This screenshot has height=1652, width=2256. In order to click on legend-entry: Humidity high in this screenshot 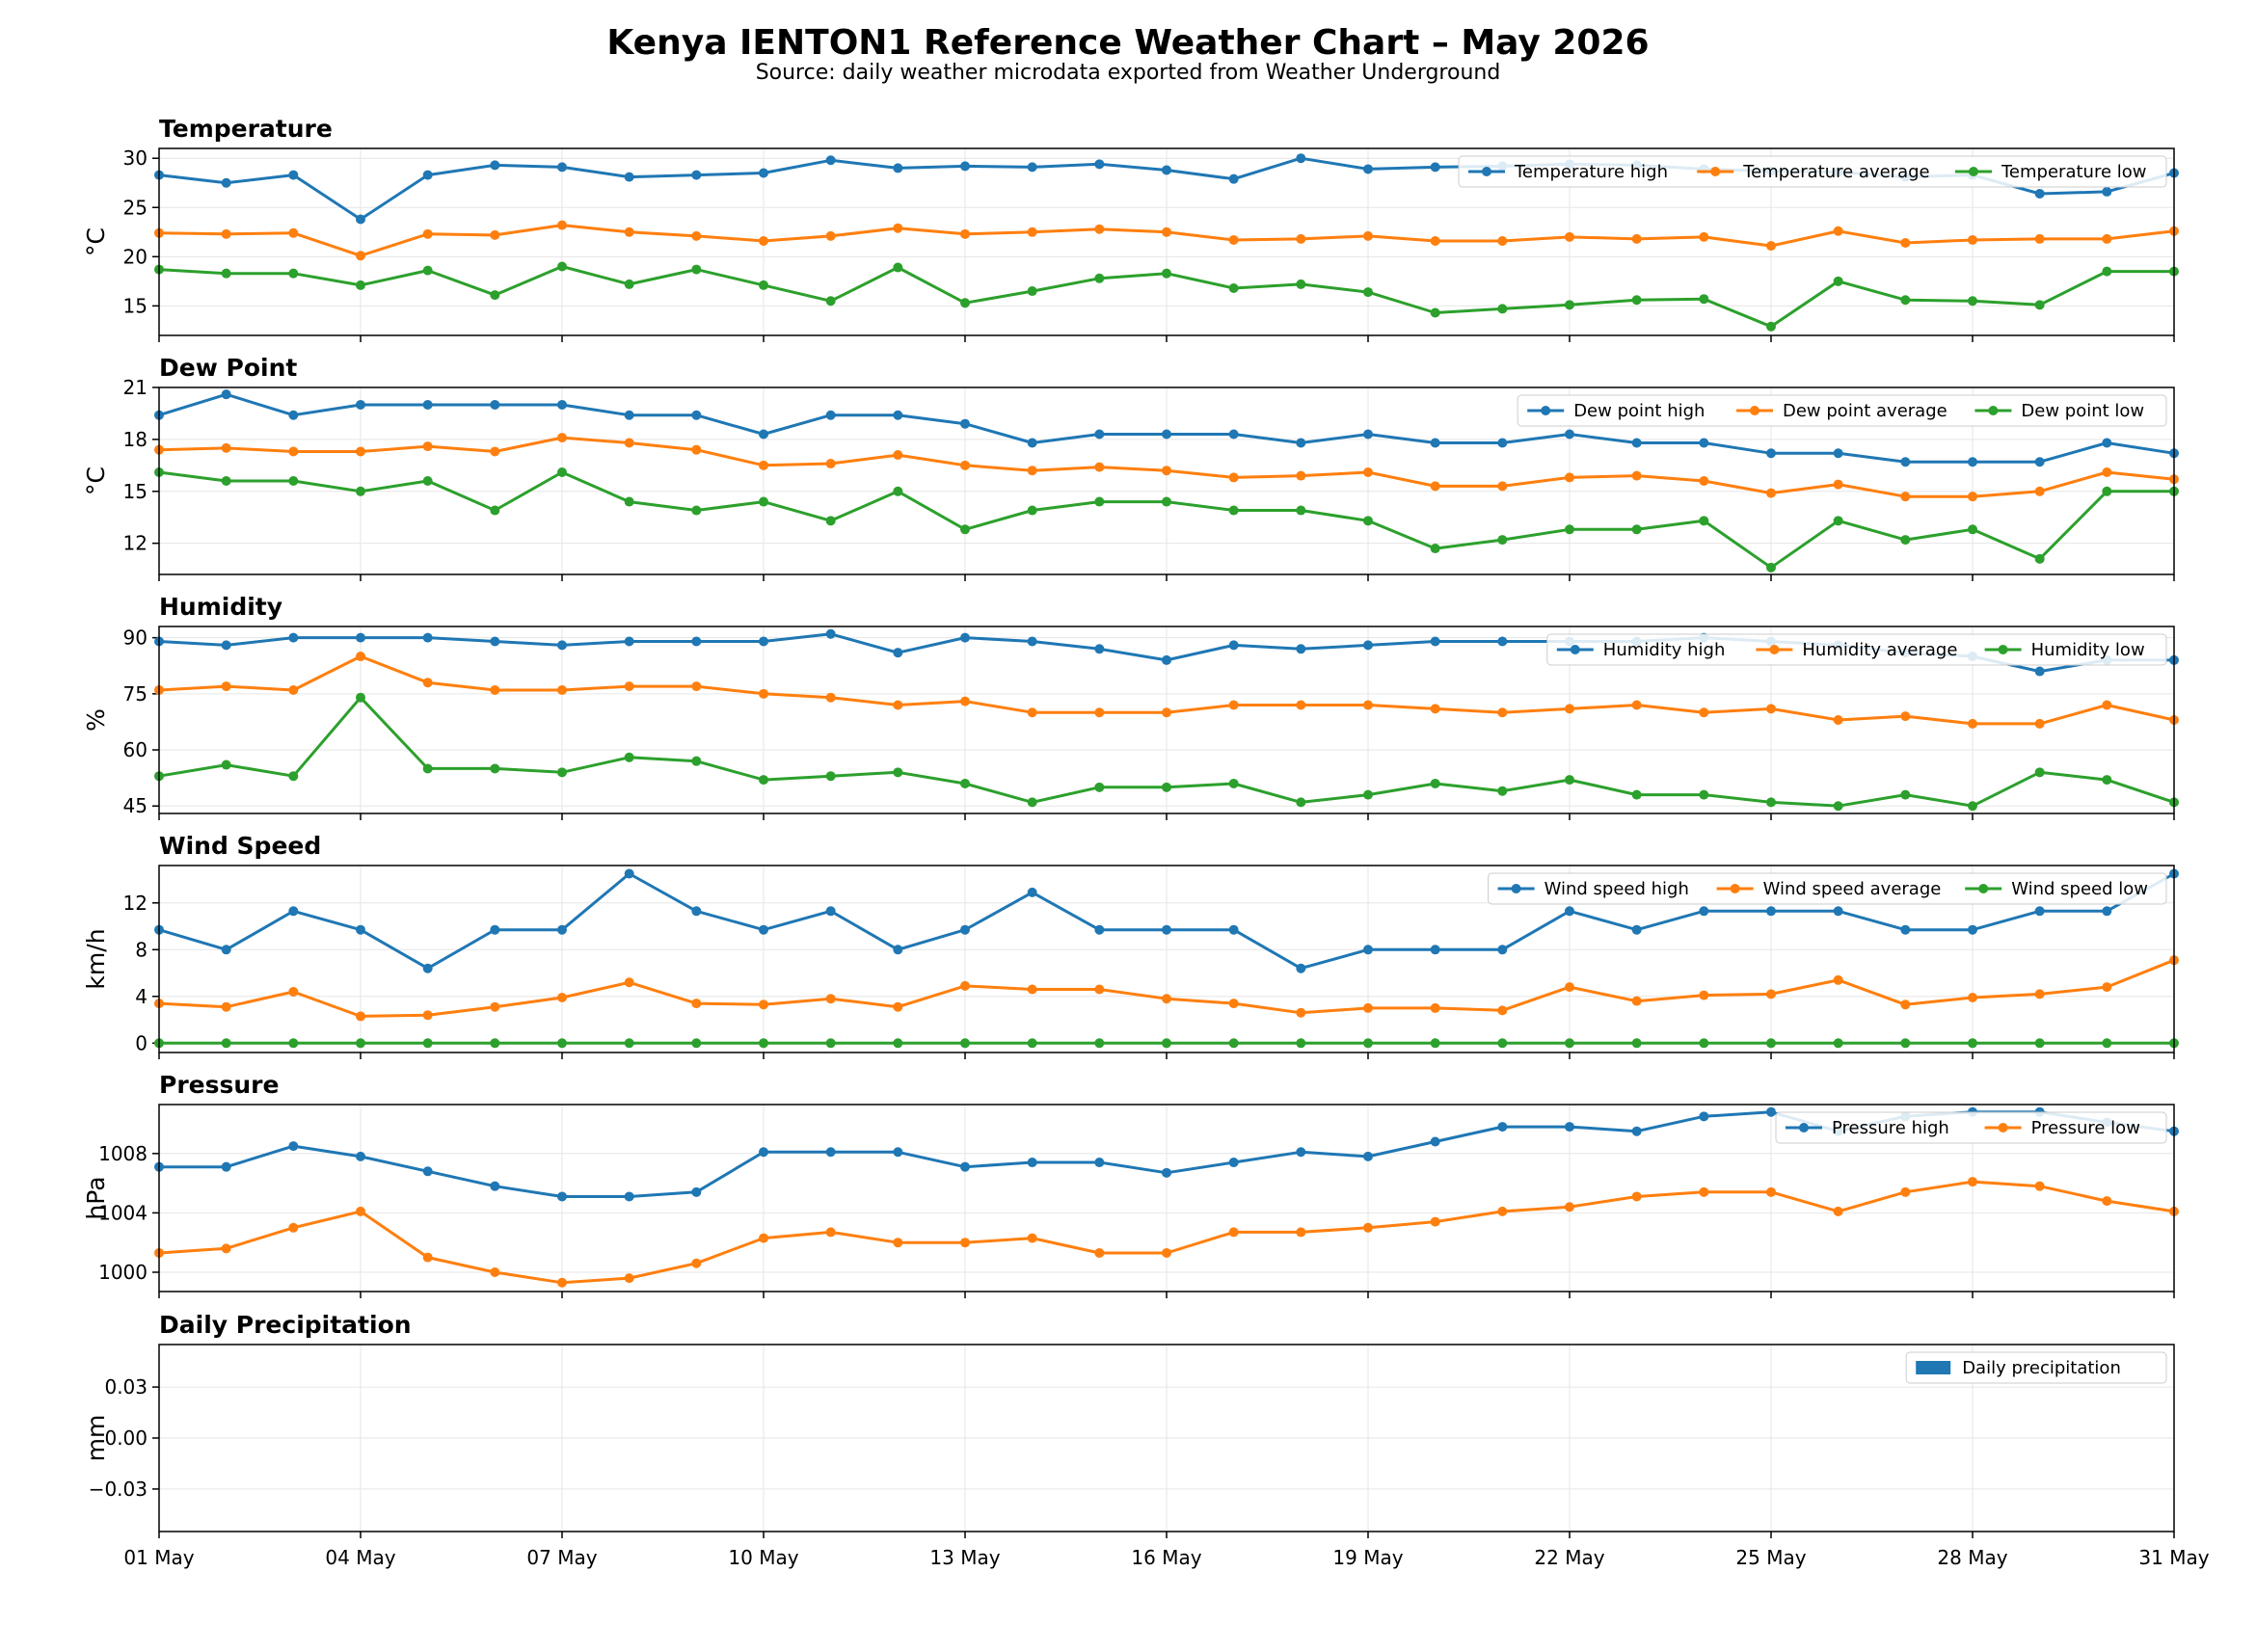, I will do `click(1664, 650)`.